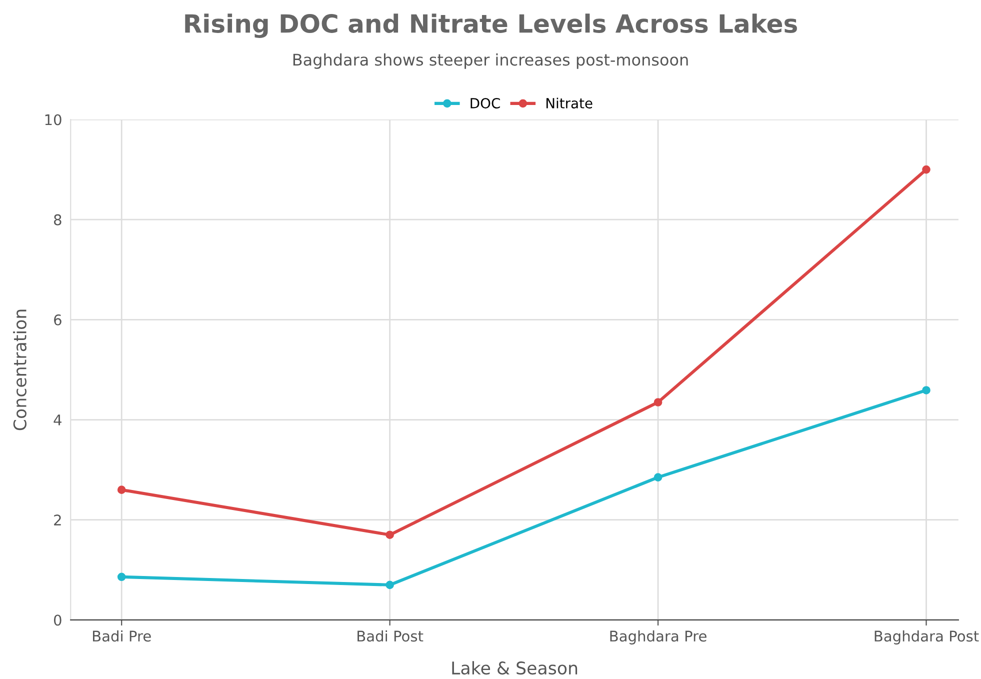 This screenshot has width=981, height=679. What do you see at coordinates (58, 620) in the screenshot?
I see `y-tick-label: 0` at bounding box center [58, 620].